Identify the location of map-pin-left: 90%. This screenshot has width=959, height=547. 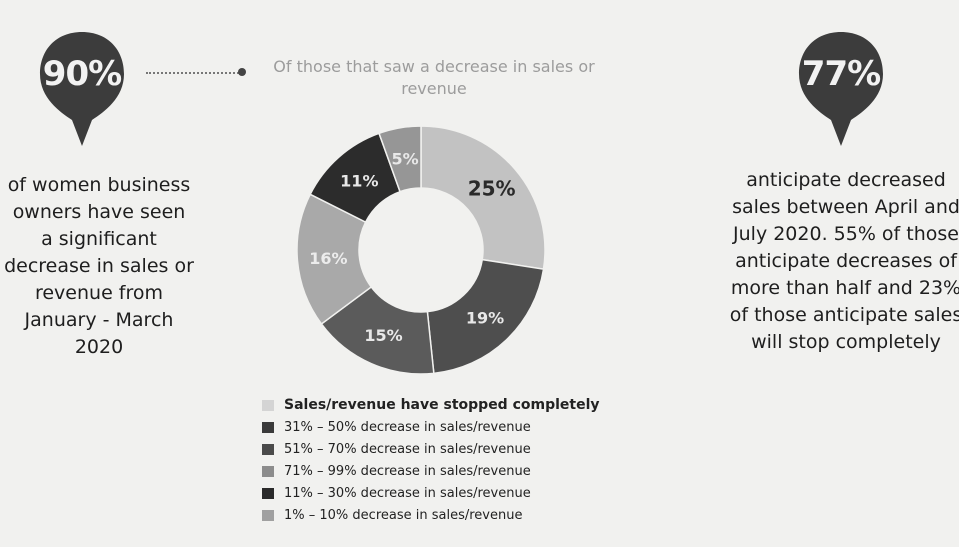
(82, 88).